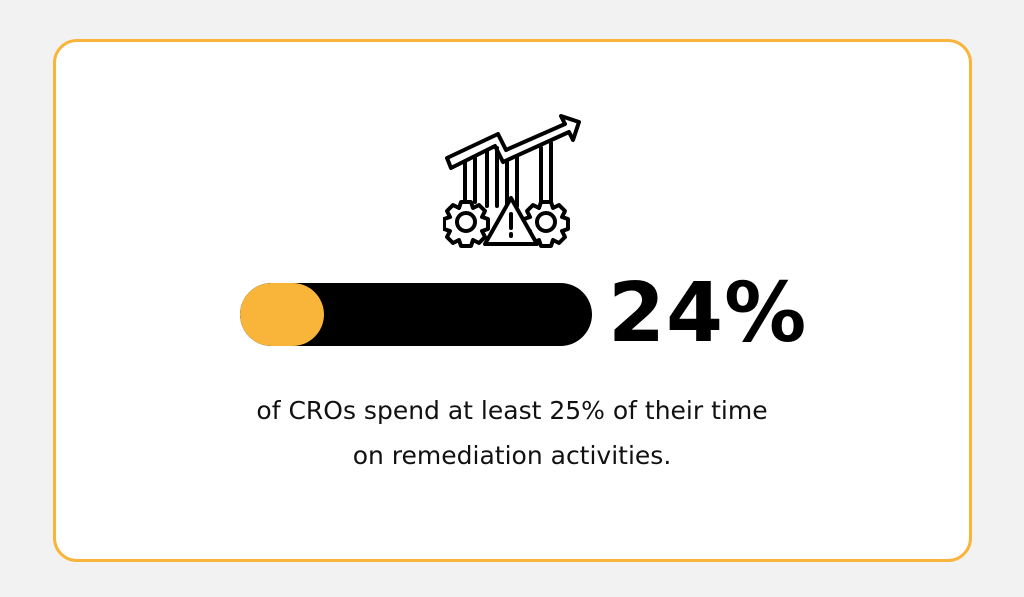 This screenshot has width=1024, height=597. I want to click on progress-bar, so click(416, 314).